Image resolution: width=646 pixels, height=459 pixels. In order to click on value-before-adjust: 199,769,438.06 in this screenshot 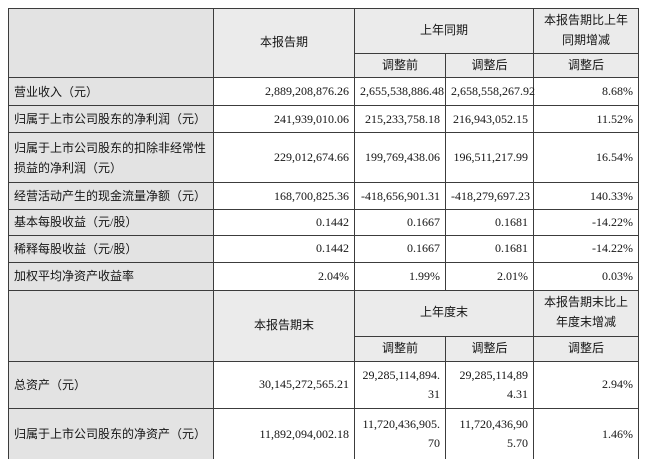, I will do `click(400, 158)`.